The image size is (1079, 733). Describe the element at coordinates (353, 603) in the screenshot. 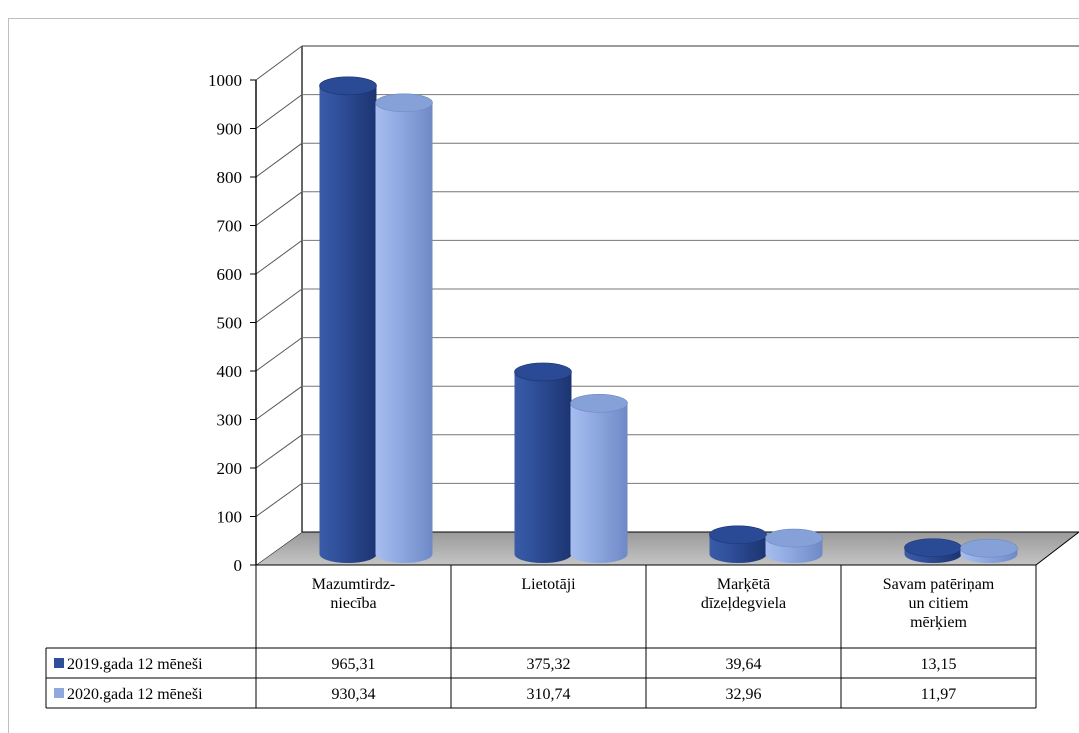

I see `category-label: niecība` at that location.